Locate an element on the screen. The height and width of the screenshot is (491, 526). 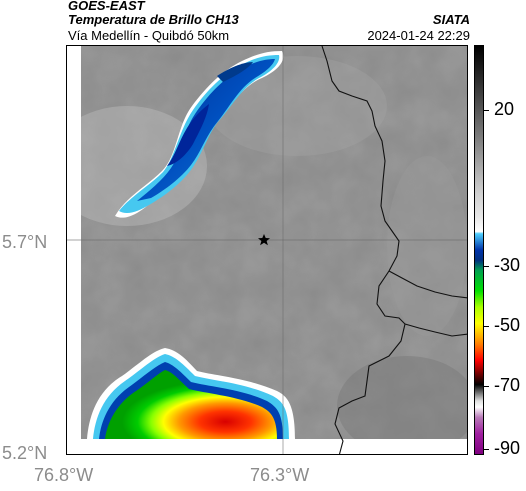
dark-patch is located at coordinates (402, 405).